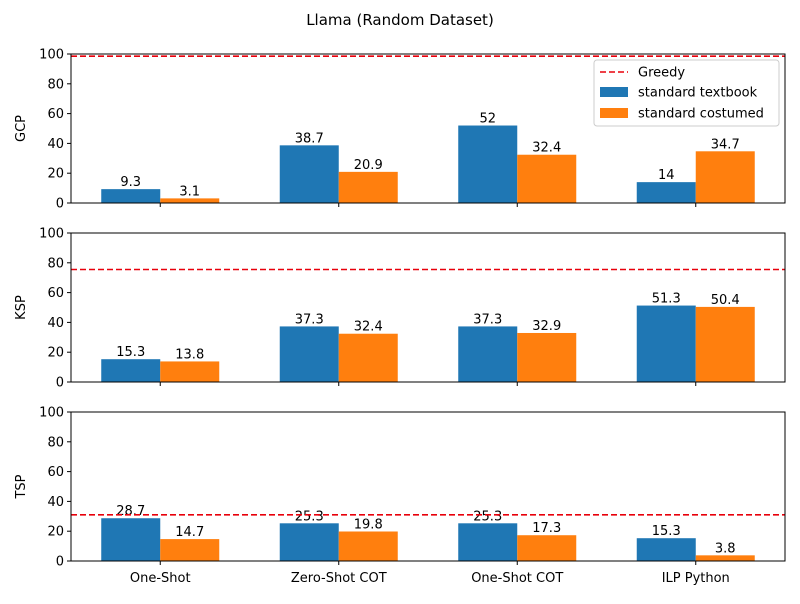 Image resolution: width=800 pixels, height=604 pixels. I want to click on bar-value-label: 3.8, so click(725, 548).